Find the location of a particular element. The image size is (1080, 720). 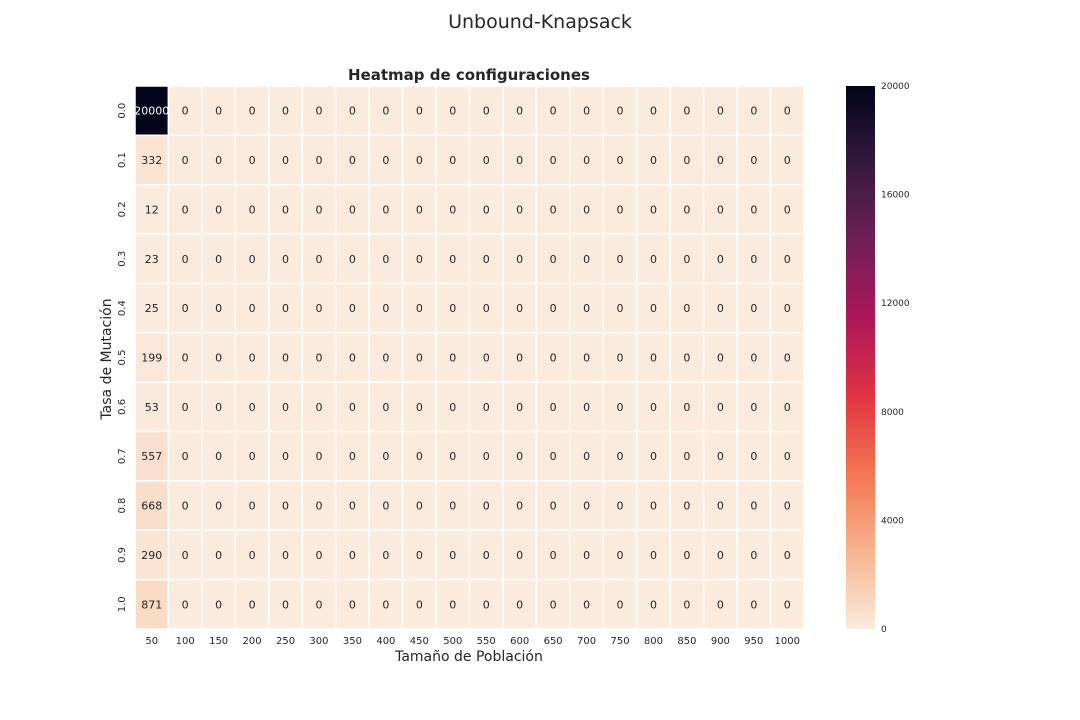

x-tick-label: 150 is located at coordinates (218, 641).